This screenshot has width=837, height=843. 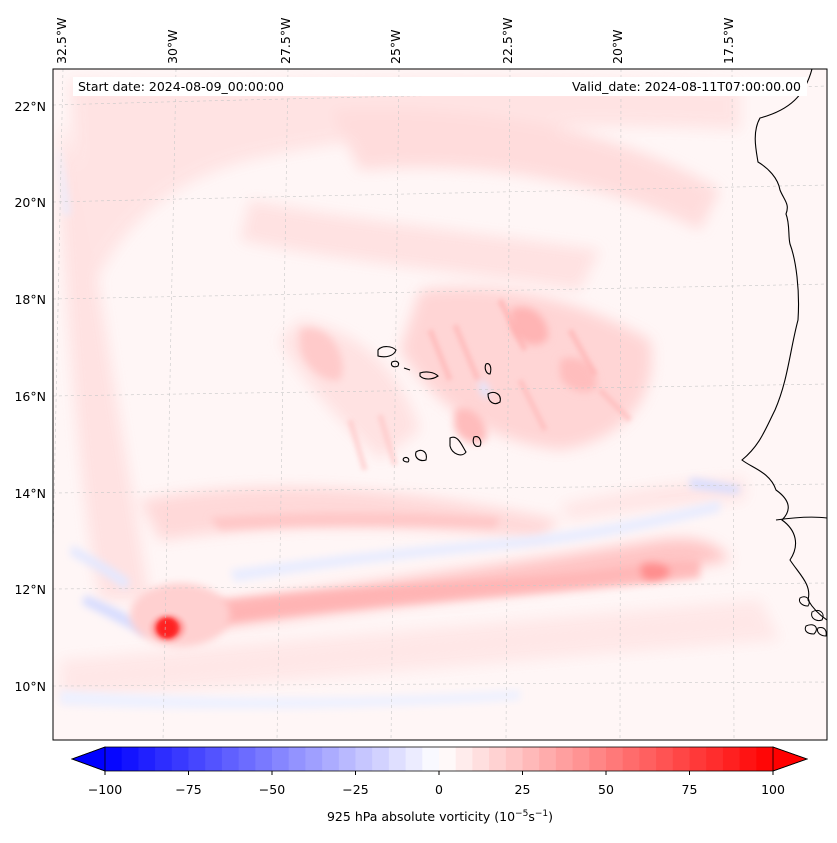 What do you see at coordinates (181, 86) in the screenshot?
I see `start-date-label: Start date: 2024-08-09_00:00:00` at bounding box center [181, 86].